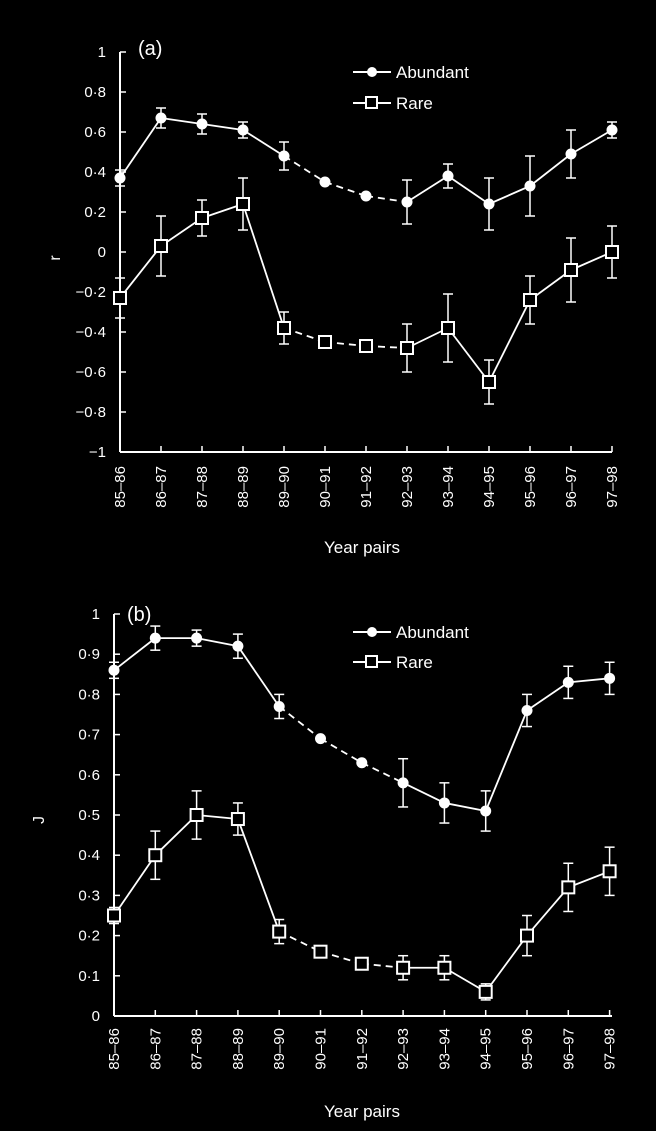 The height and width of the screenshot is (1131, 656). Describe the element at coordinates (371, 102) in the screenshot. I see `legend-rare-marker` at that location.